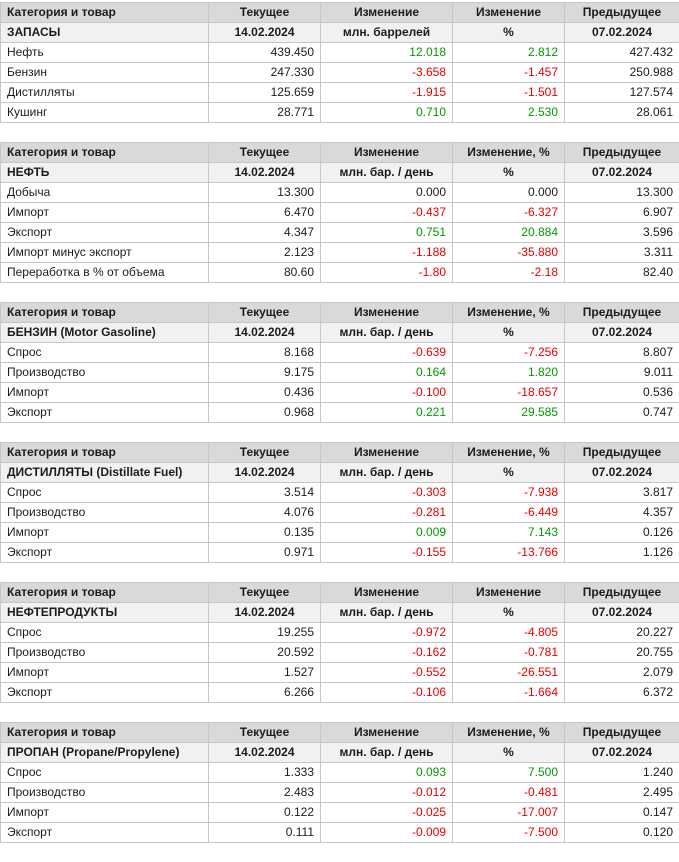 The width and height of the screenshot is (679, 862). I want to click on cell-change-pct: 7.143, so click(509, 533).